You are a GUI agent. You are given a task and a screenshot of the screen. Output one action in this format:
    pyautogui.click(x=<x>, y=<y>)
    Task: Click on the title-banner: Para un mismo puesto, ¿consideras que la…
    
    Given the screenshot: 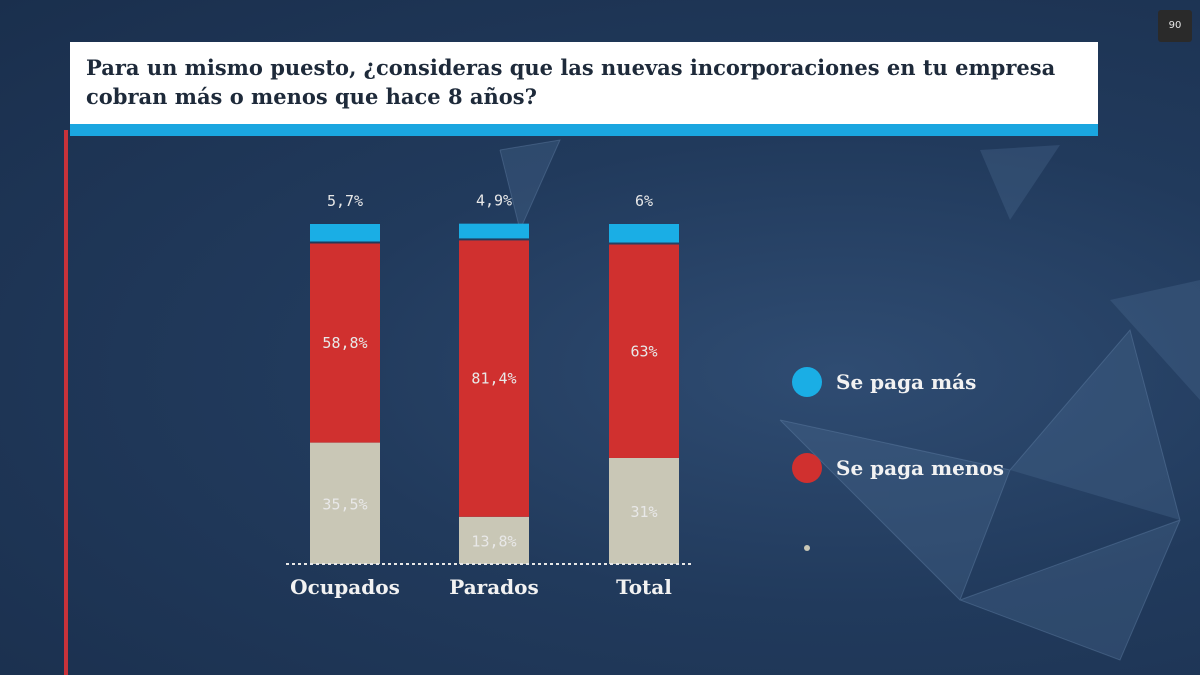 What is the action you would take?
    pyautogui.click(x=584, y=83)
    